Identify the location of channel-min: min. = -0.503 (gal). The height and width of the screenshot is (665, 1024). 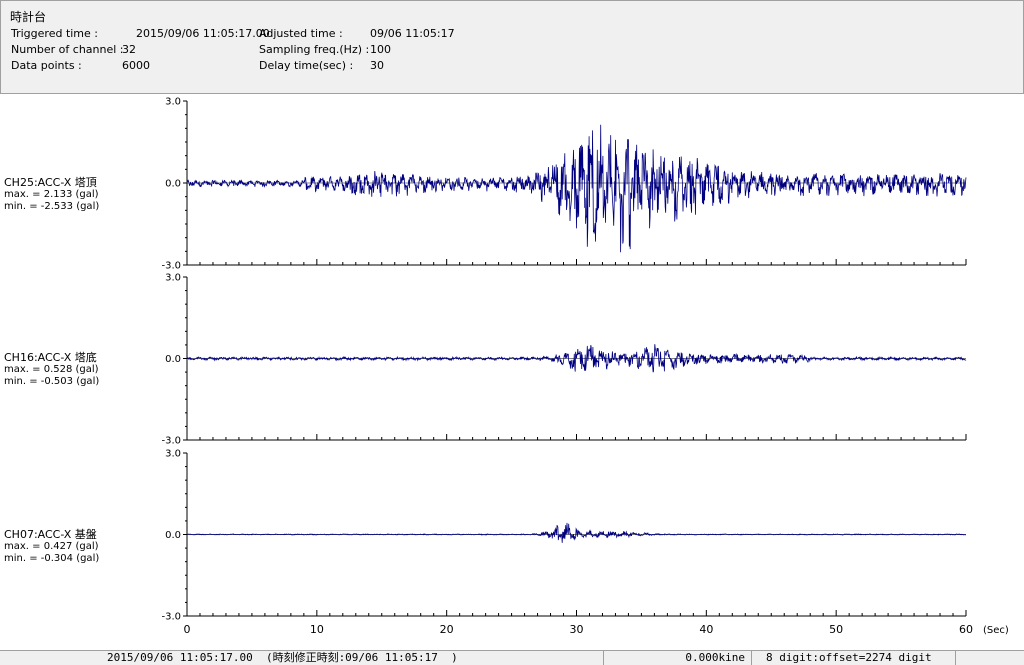
(52, 381).